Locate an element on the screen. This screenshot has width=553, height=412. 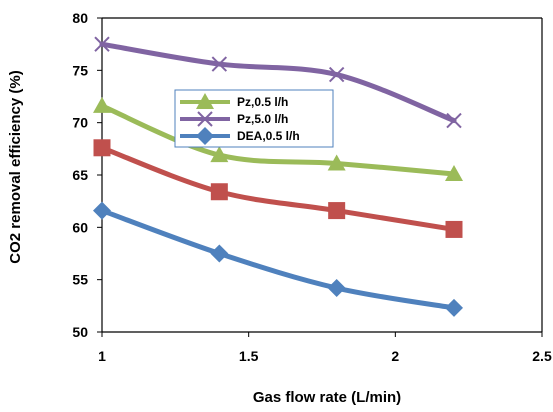
y-tick-label: 60 is located at coordinates (80, 227).